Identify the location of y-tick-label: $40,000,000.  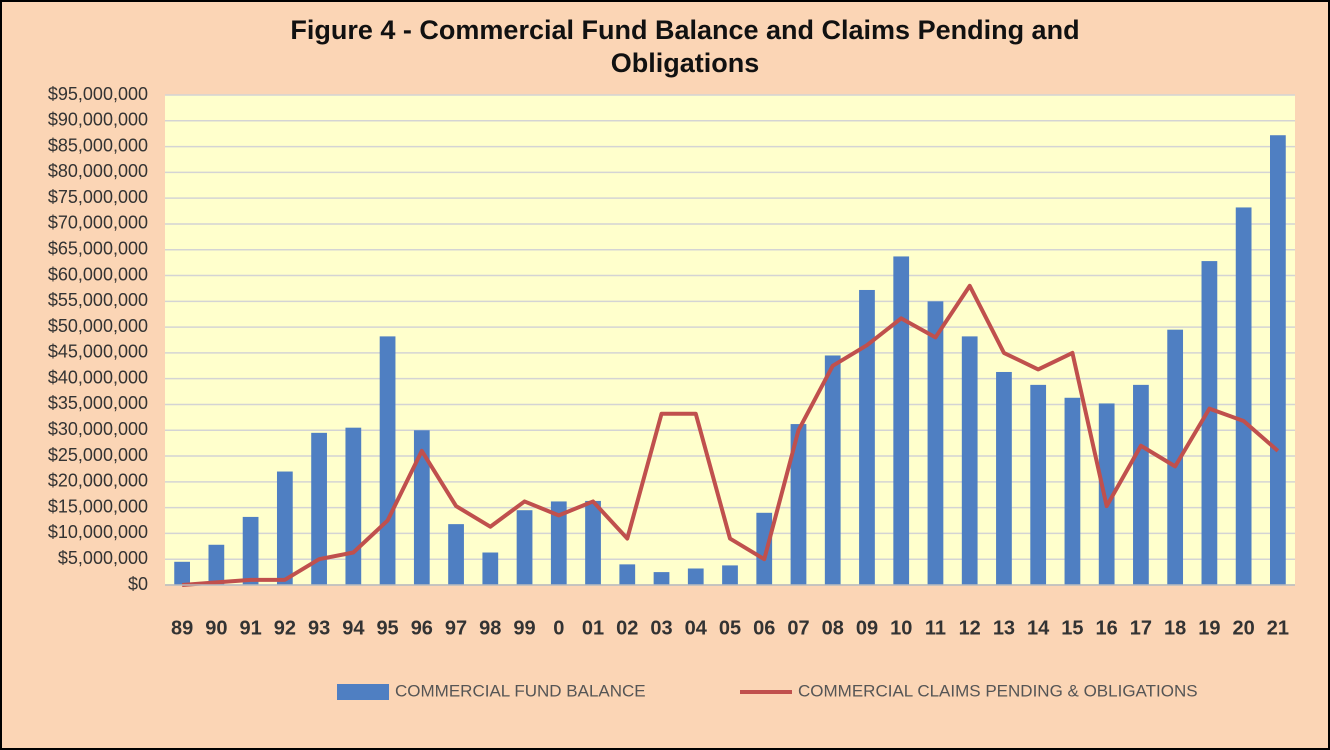
(98, 377).